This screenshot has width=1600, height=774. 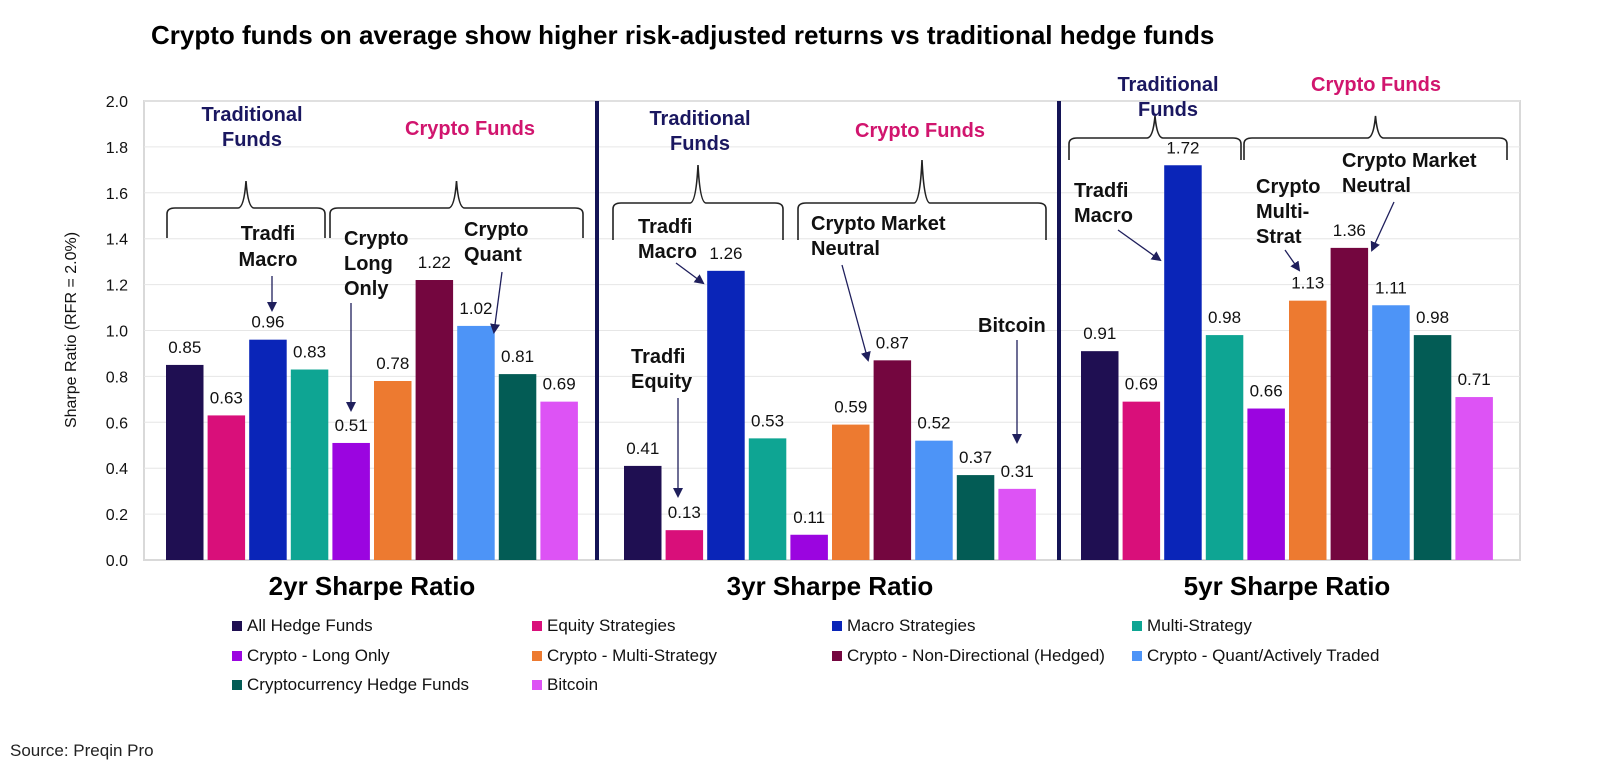 I want to click on bar-value-label: 0.51, so click(x=351, y=425).